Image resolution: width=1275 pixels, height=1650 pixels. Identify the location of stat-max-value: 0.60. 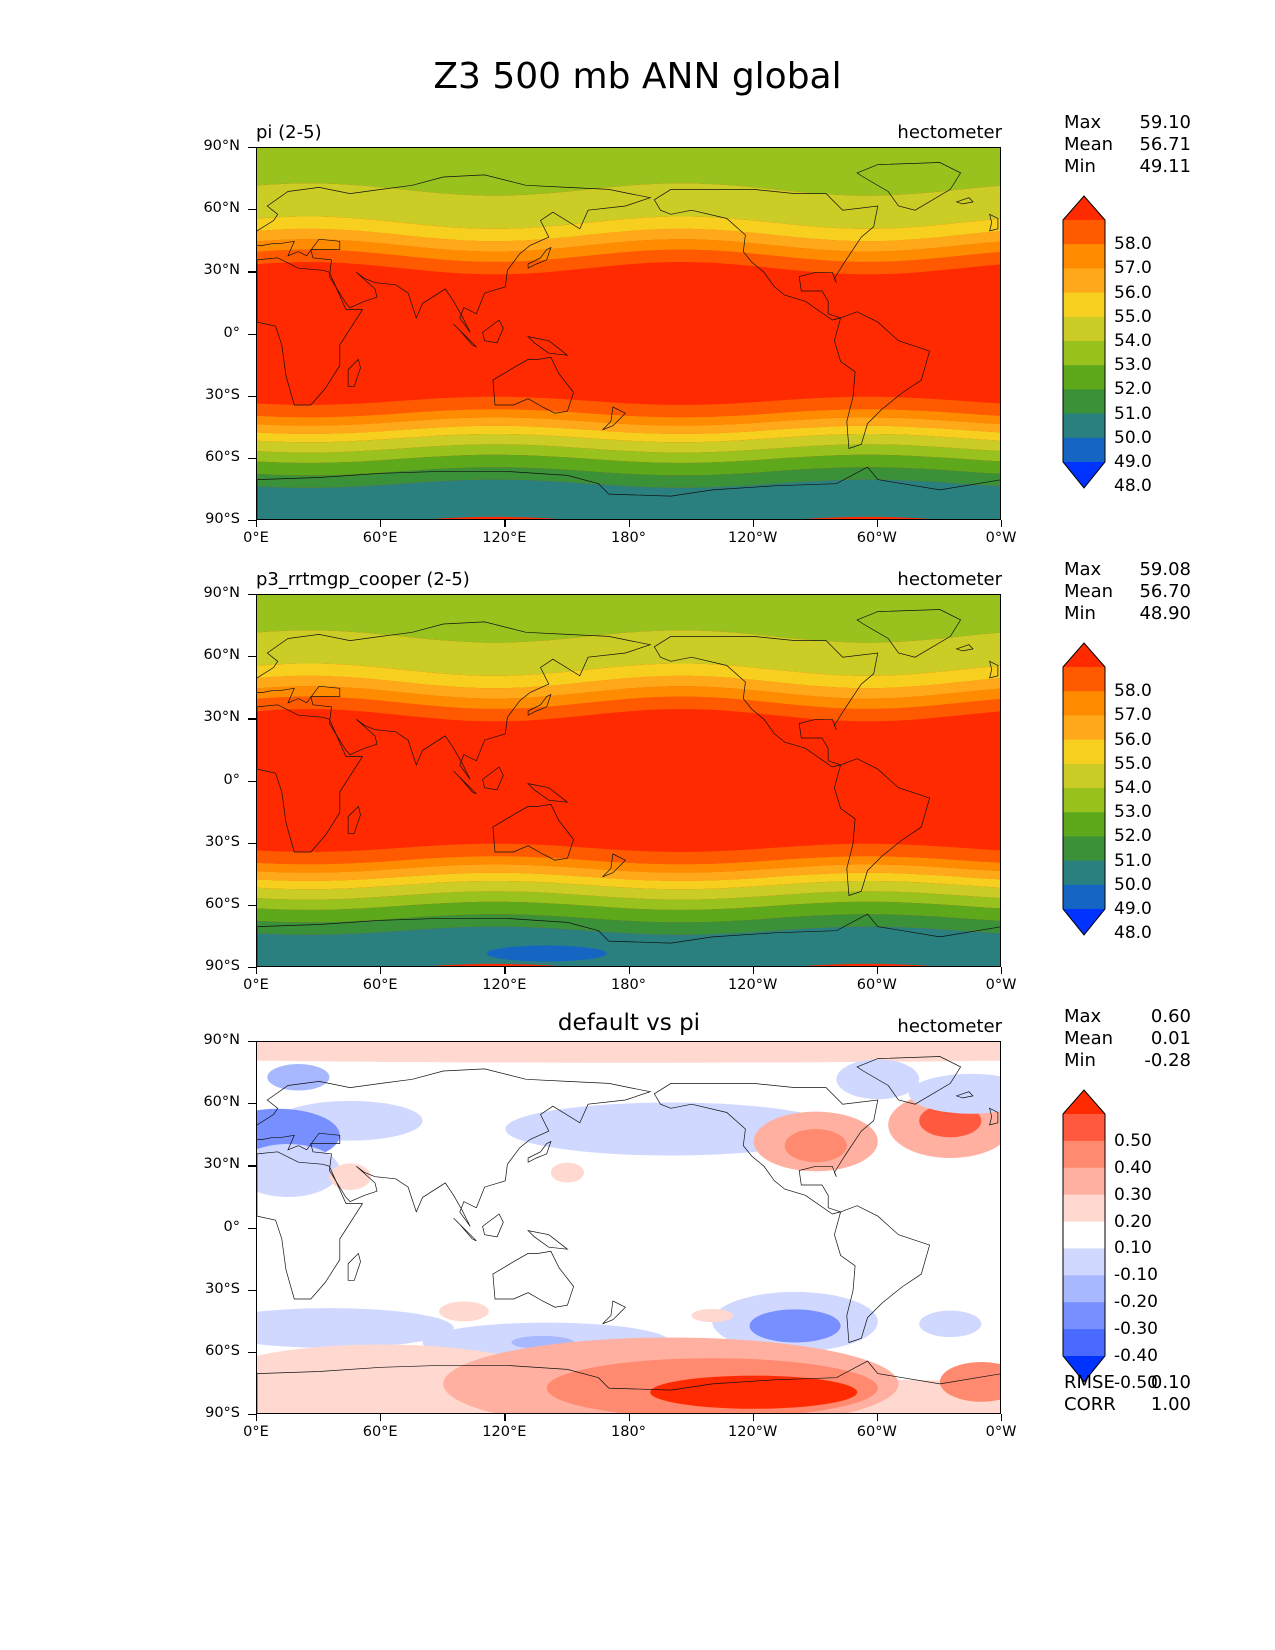
(1170, 1016).